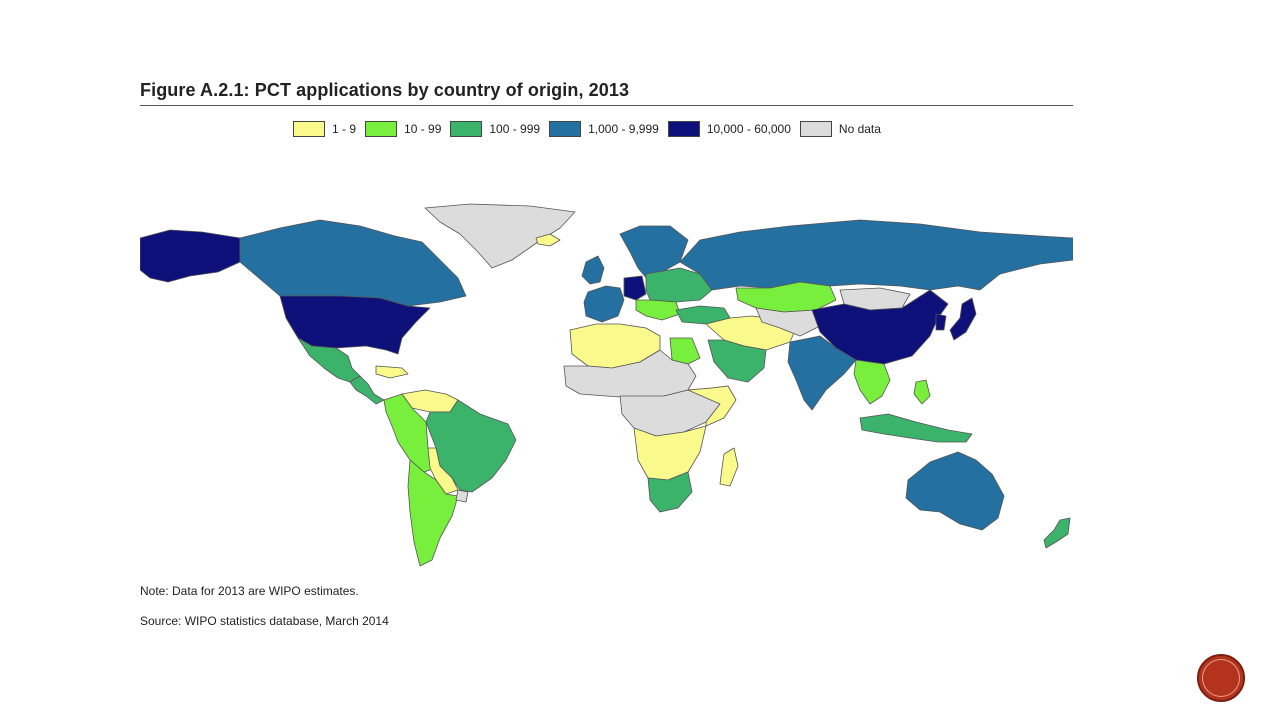 Image resolution: width=1280 pixels, height=720 pixels. I want to click on legend-label: 10 - 99, so click(423, 129).